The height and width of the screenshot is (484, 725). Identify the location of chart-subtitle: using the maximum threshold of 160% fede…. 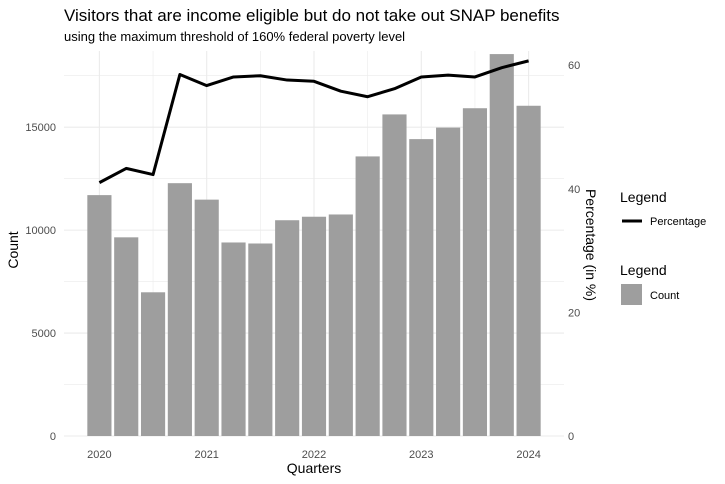
(234, 36).